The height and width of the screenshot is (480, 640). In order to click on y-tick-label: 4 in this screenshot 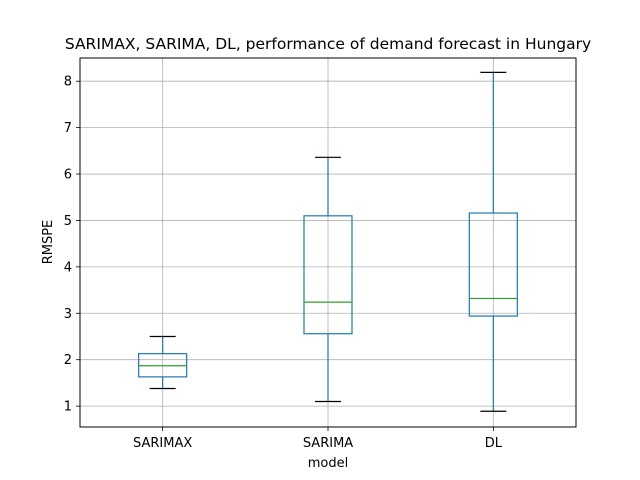, I will do `click(68, 267)`.